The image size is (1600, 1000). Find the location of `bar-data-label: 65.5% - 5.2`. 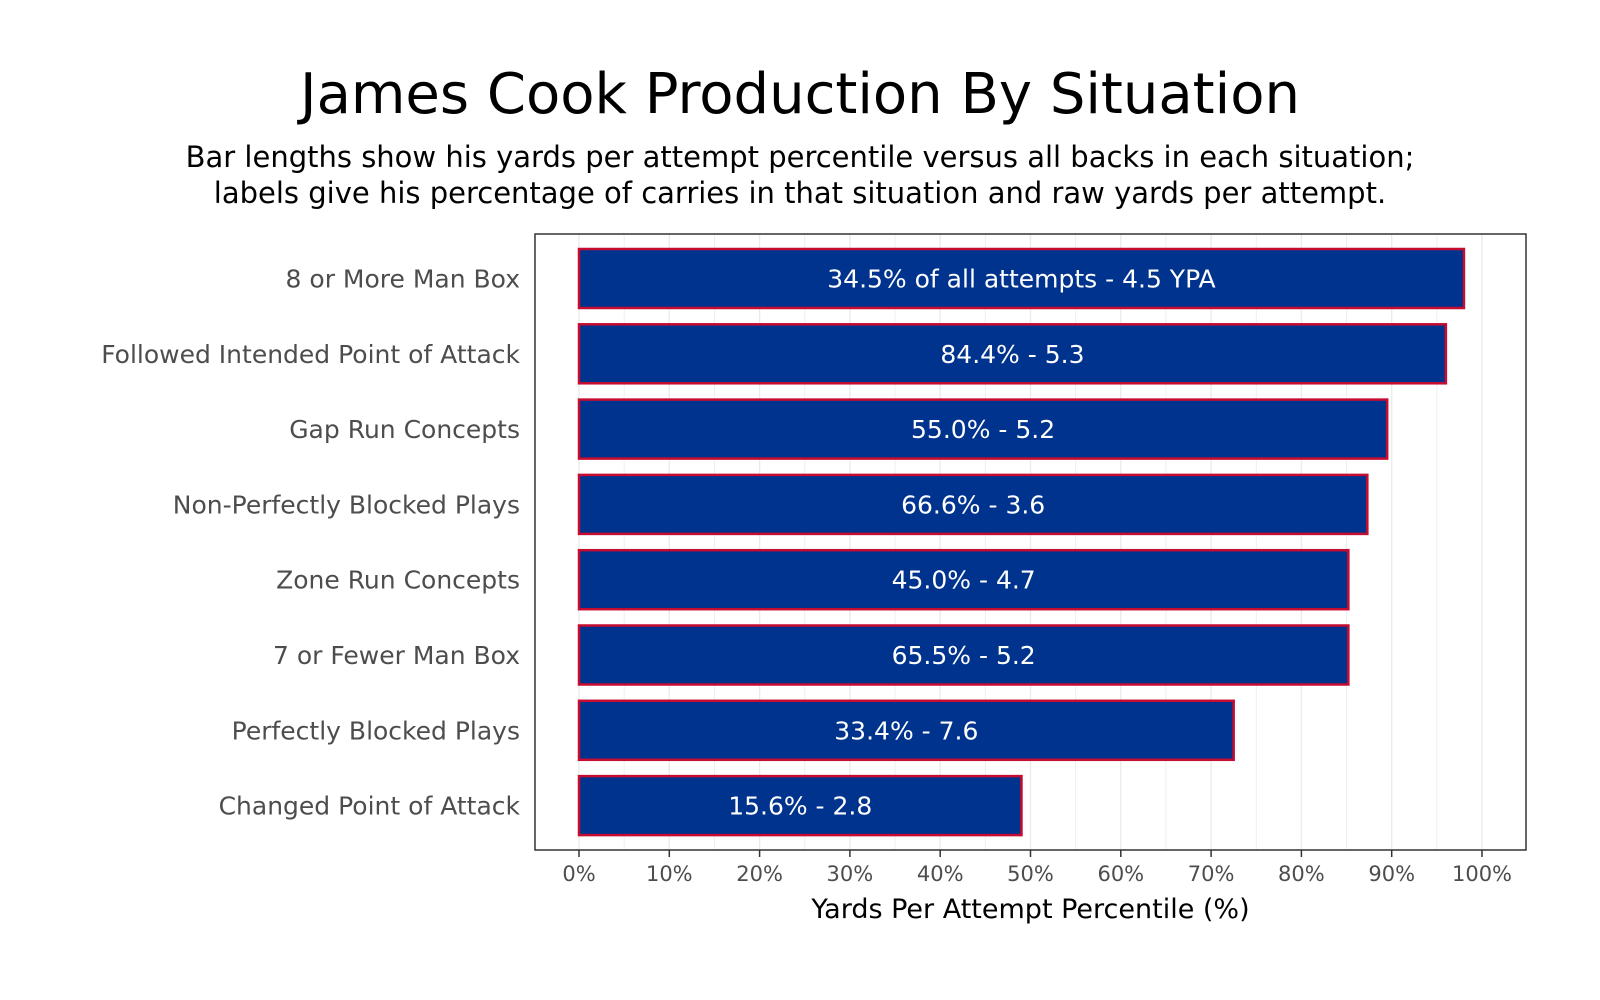

bar-data-label: 65.5% - 5.2 is located at coordinates (964, 655).